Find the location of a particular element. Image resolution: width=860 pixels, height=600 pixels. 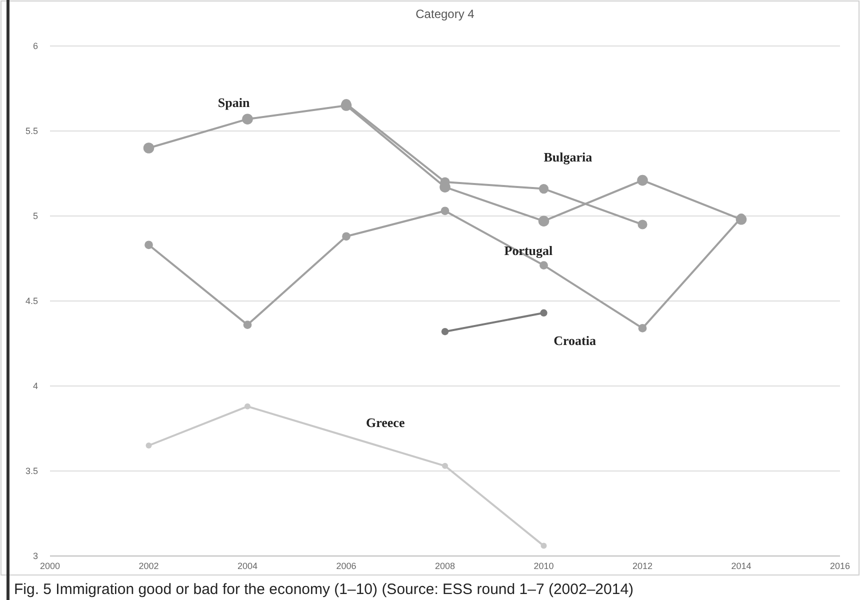

y-tick-label: 3.5 is located at coordinates (31, 471).